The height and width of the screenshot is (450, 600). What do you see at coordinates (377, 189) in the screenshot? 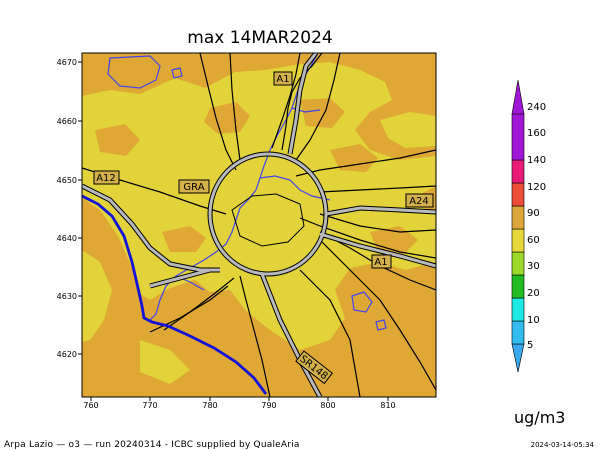
I see `road-tiburtina` at bounding box center [377, 189].